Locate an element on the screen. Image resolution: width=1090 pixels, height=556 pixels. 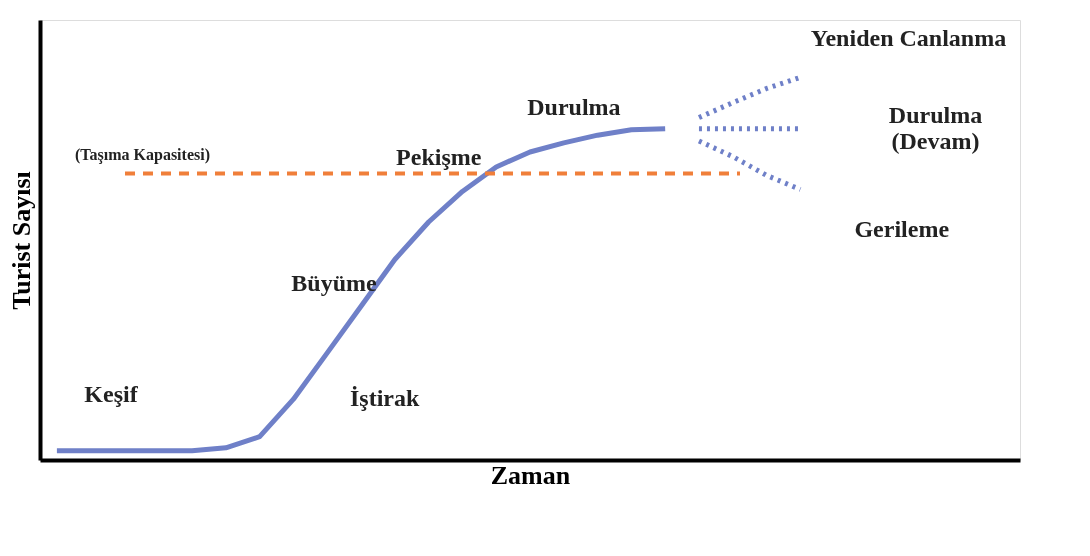
text: Yeniden Canlanma is located at coordinates (908, 38).